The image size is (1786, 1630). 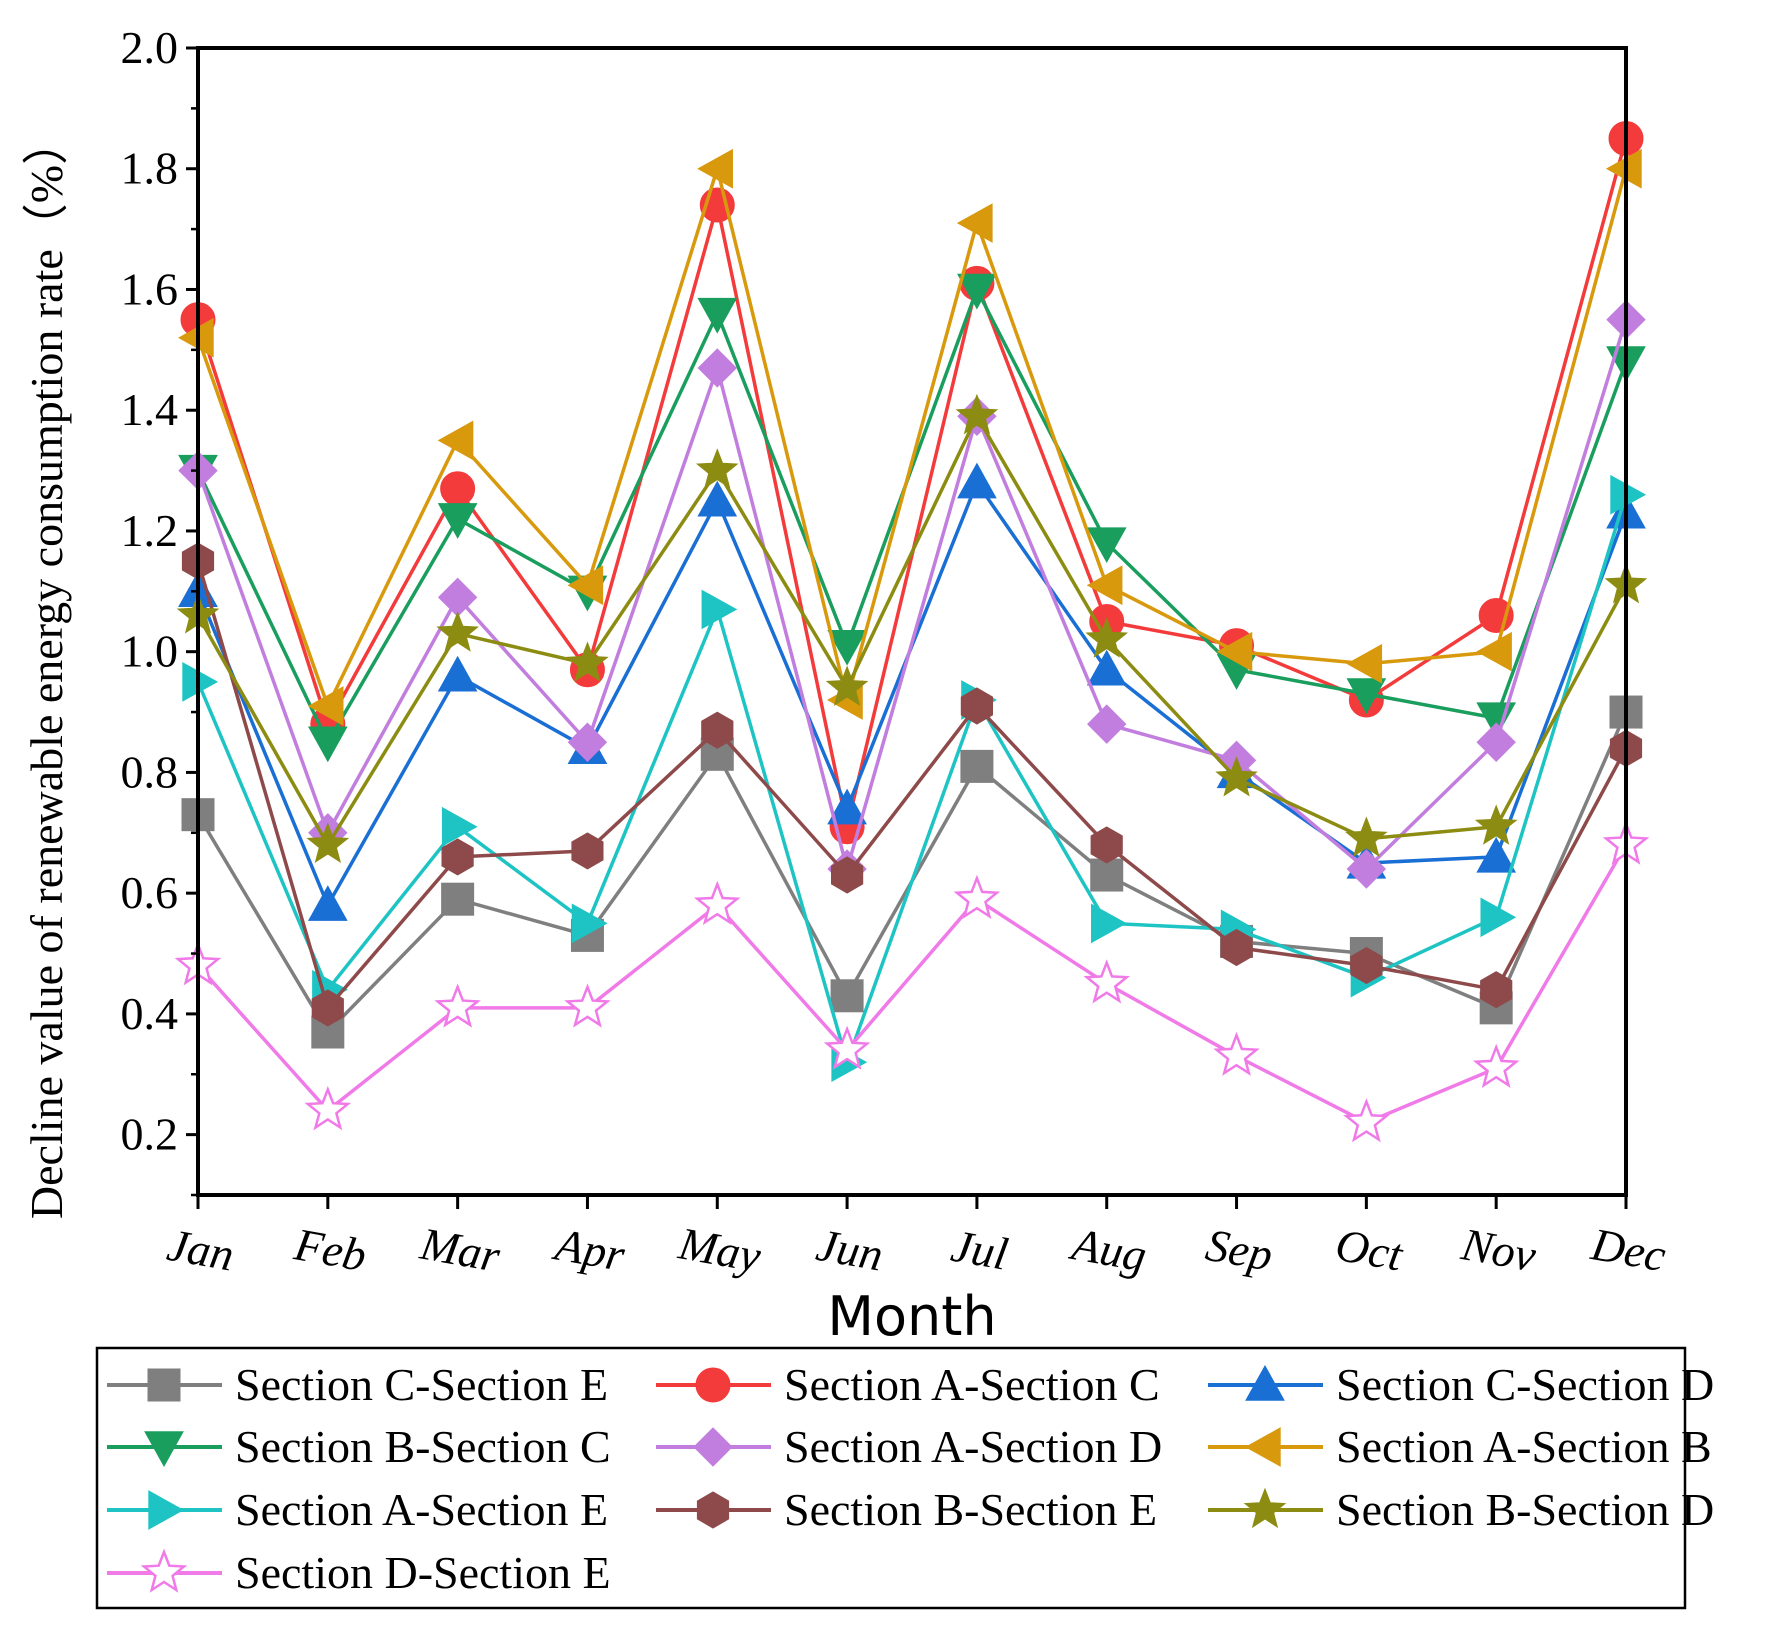 I want to click on series-line-section-d-section-e, so click(x=912, y=984).